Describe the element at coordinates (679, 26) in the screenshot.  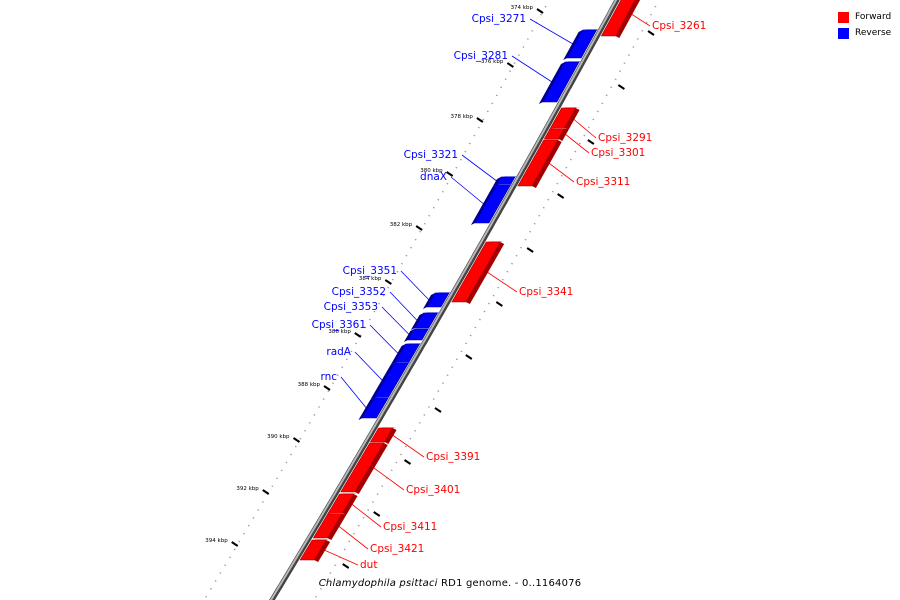
I see `gene-label-cpsi-3261: Cpsi_3261` at that location.